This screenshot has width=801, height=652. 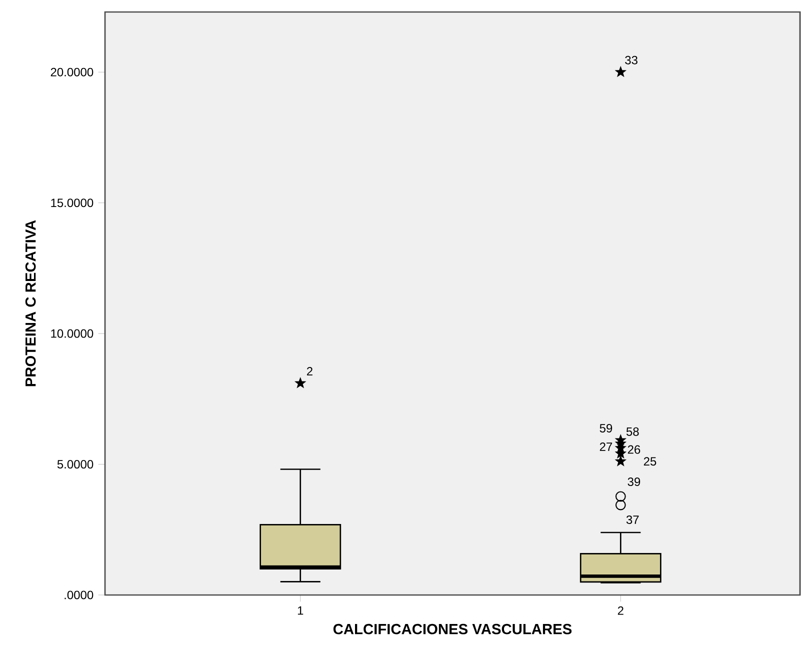 What do you see at coordinates (75, 464) in the screenshot?
I see `y-tick-label: 5.0000` at bounding box center [75, 464].